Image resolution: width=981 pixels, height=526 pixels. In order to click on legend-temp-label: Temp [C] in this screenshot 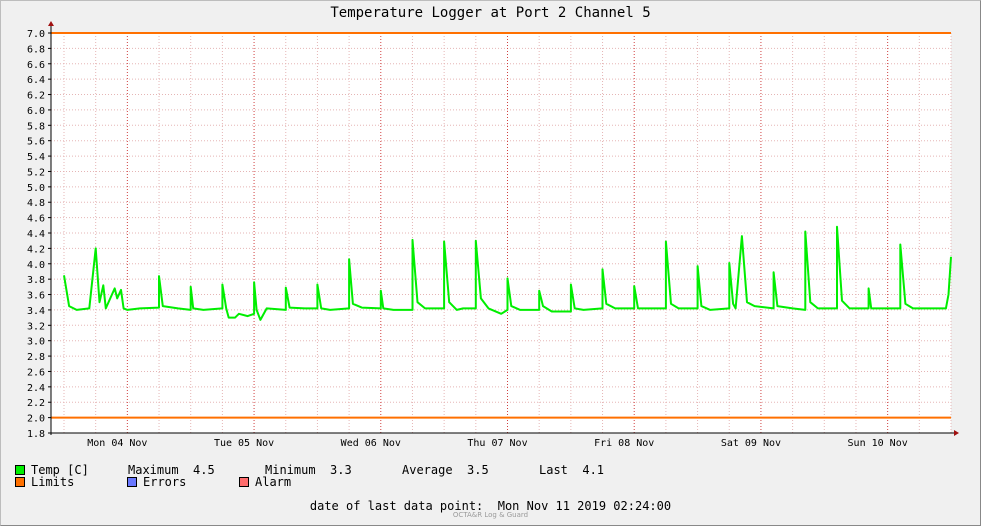, I will do `click(60, 470)`.